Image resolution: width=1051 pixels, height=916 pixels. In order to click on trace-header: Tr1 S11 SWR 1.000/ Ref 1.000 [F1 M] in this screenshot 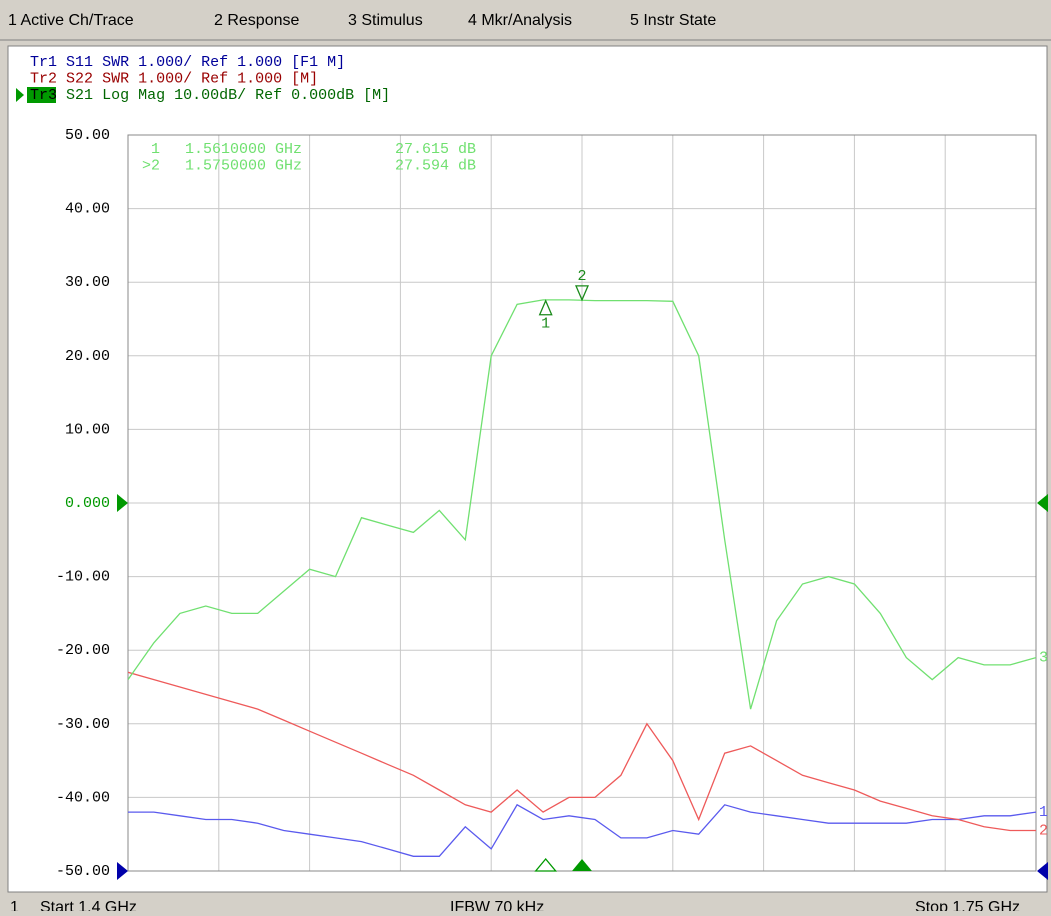, I will do `click(187, 62)`.